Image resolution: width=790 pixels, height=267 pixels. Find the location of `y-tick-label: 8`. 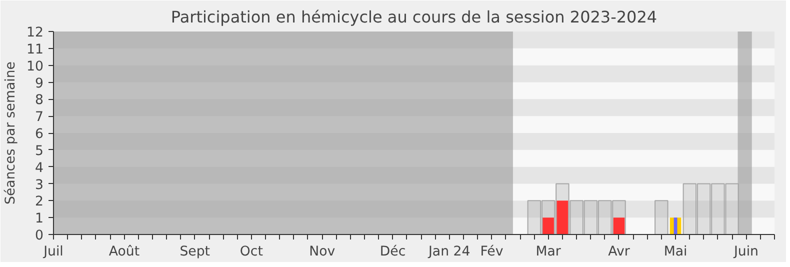

y-tick-label: 8 is located at coordinates (39, 100).